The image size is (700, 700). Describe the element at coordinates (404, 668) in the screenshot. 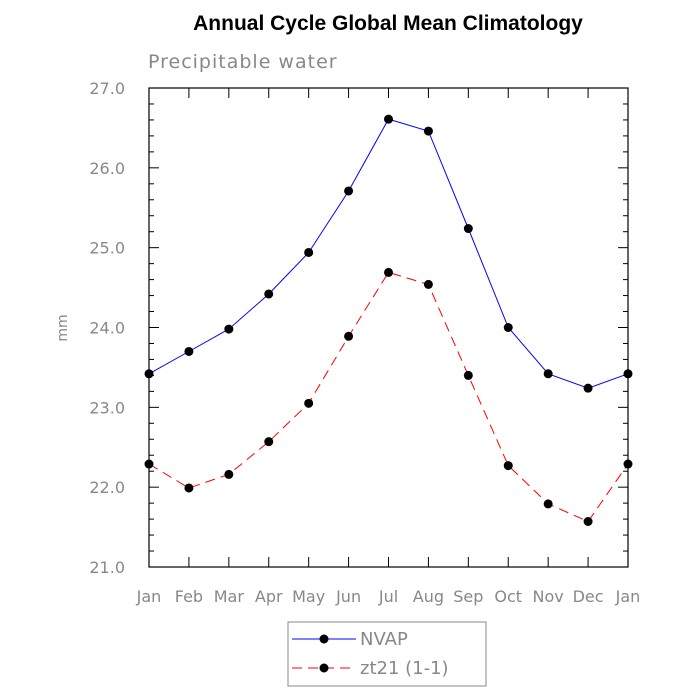

I see `legend-label-zt21: zt21 (1-1)` at that location.